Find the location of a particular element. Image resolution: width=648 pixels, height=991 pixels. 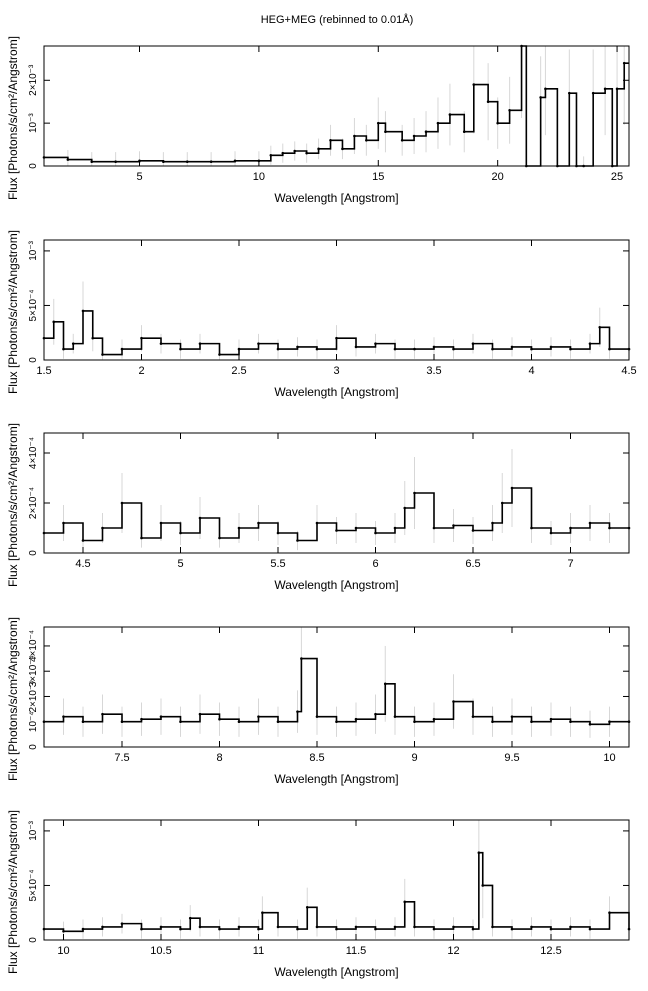

y-axis: 0 2×10⁻⁴ 4×10⁻⁴ is located at coordinates (328, 496).